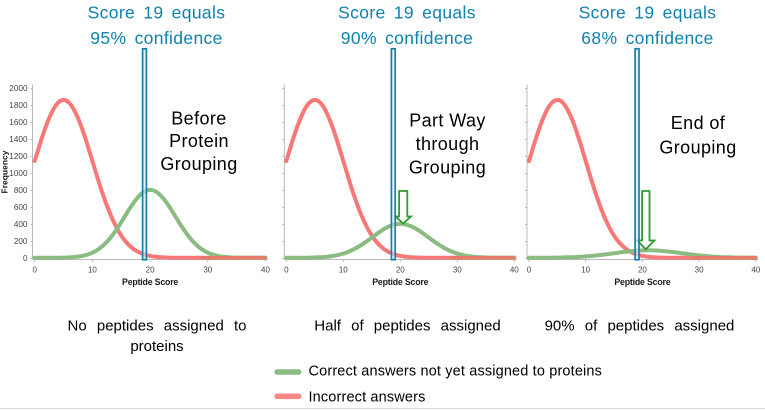 The height and width of the screenshot is (410, 765). I want to click on svg-text: 90% confidence, so click(407, 38).